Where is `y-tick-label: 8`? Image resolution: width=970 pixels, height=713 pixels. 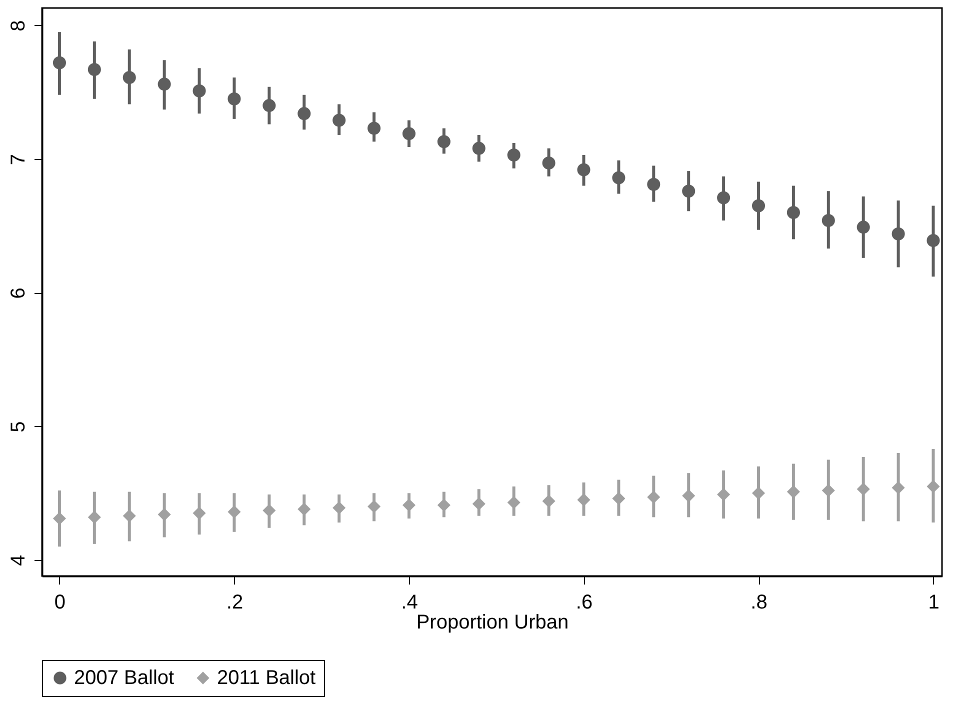
y-tick-label: 8 is located at coordinates (19, 26).